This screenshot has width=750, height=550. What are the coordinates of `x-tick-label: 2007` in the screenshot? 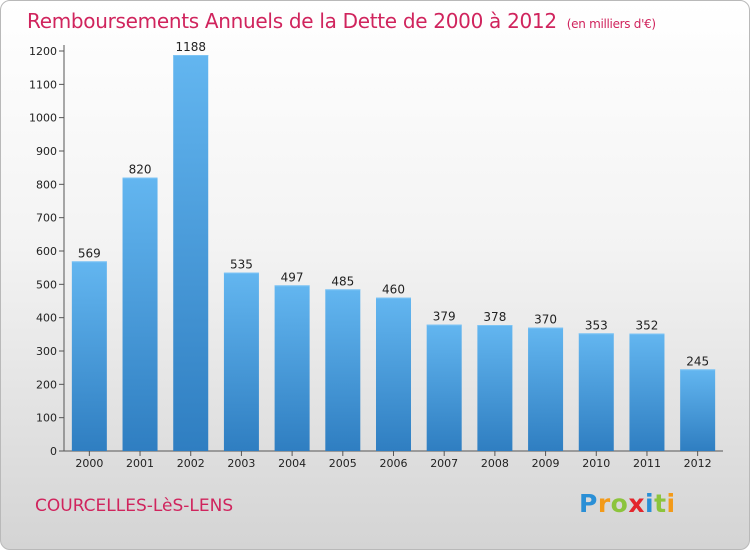 It's located at (444, 463).